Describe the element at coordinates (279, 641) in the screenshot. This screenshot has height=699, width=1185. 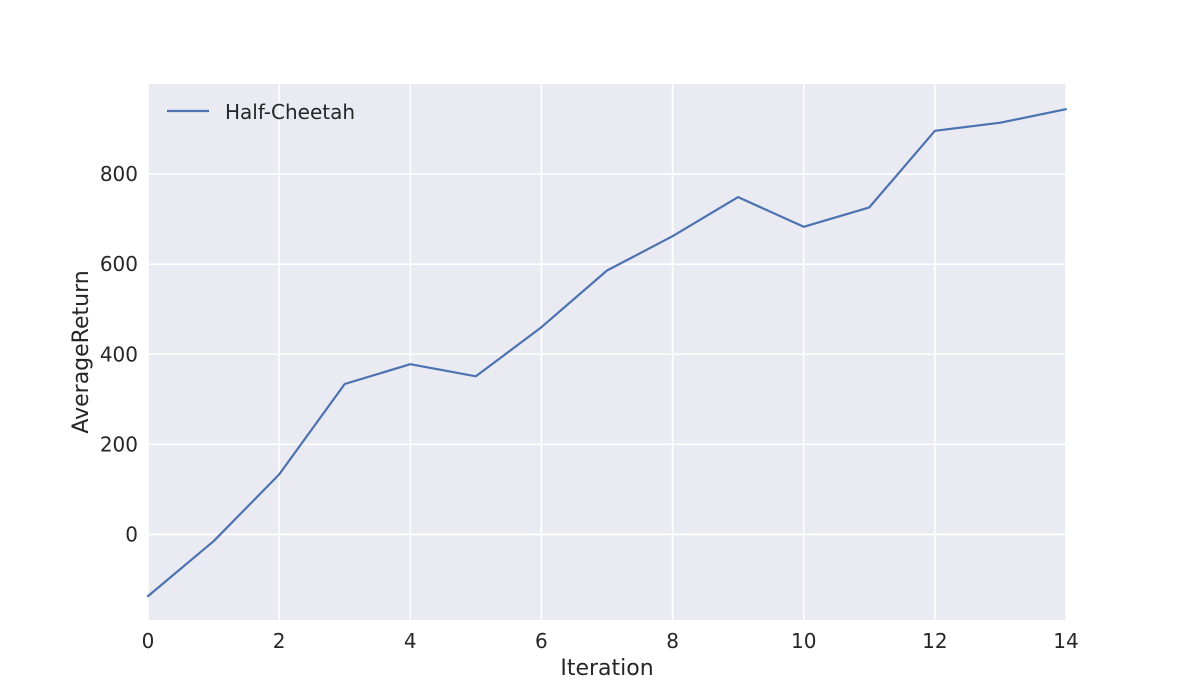
I see `x-tick-label: 2` at that location.